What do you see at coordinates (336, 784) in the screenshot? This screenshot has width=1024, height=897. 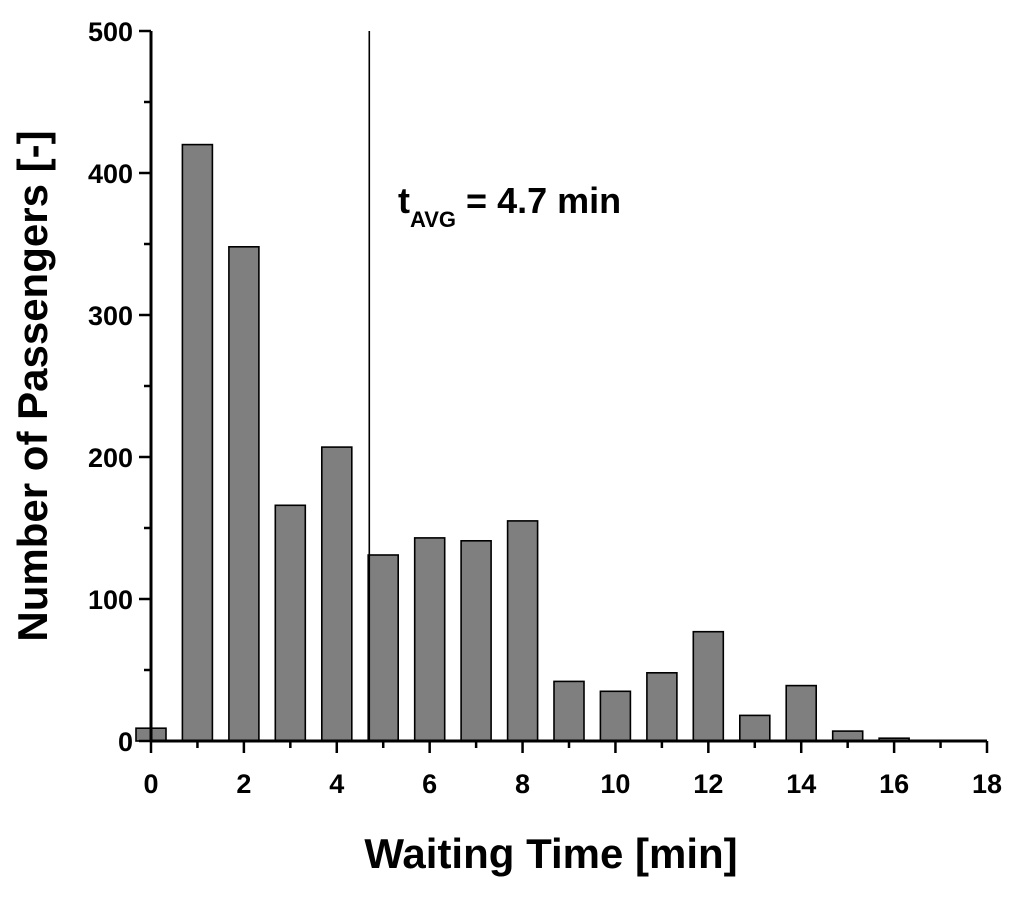 I see `x-tick-label-4: 4` at bounding box center [336, 784].